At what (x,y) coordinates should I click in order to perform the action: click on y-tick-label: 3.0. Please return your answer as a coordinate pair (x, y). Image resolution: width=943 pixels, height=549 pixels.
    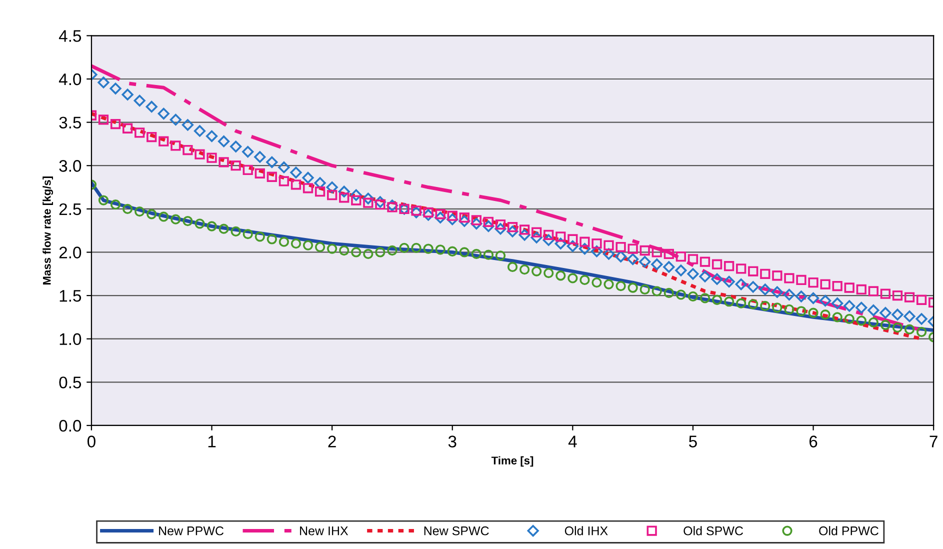
    Looking at the image, I should click on (70, 166).